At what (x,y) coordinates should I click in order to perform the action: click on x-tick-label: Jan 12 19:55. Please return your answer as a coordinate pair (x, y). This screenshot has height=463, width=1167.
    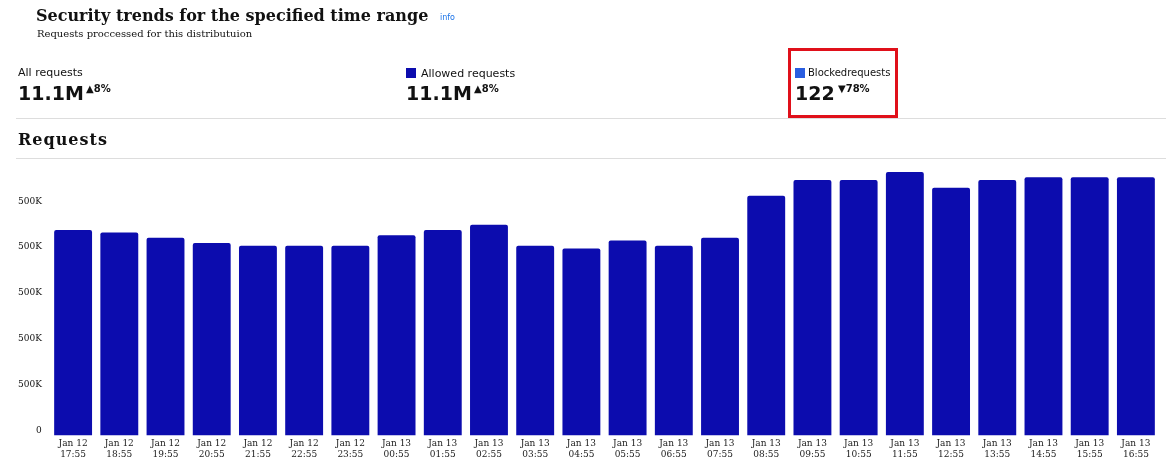
    Looking at the image, I should click on (165, 448).